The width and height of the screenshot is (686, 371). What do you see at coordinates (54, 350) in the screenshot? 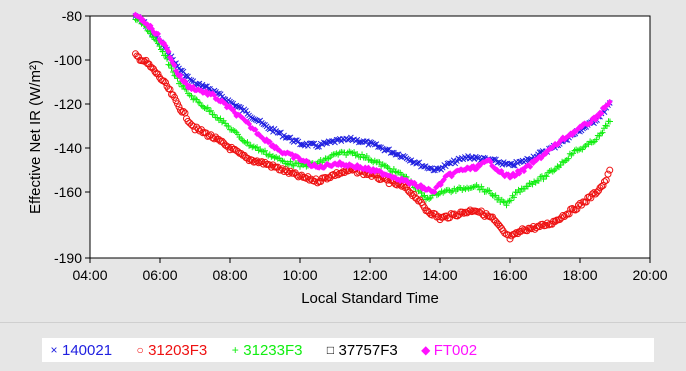
I see `legend-marker-icon: ×` at bounding box center [54, 350].